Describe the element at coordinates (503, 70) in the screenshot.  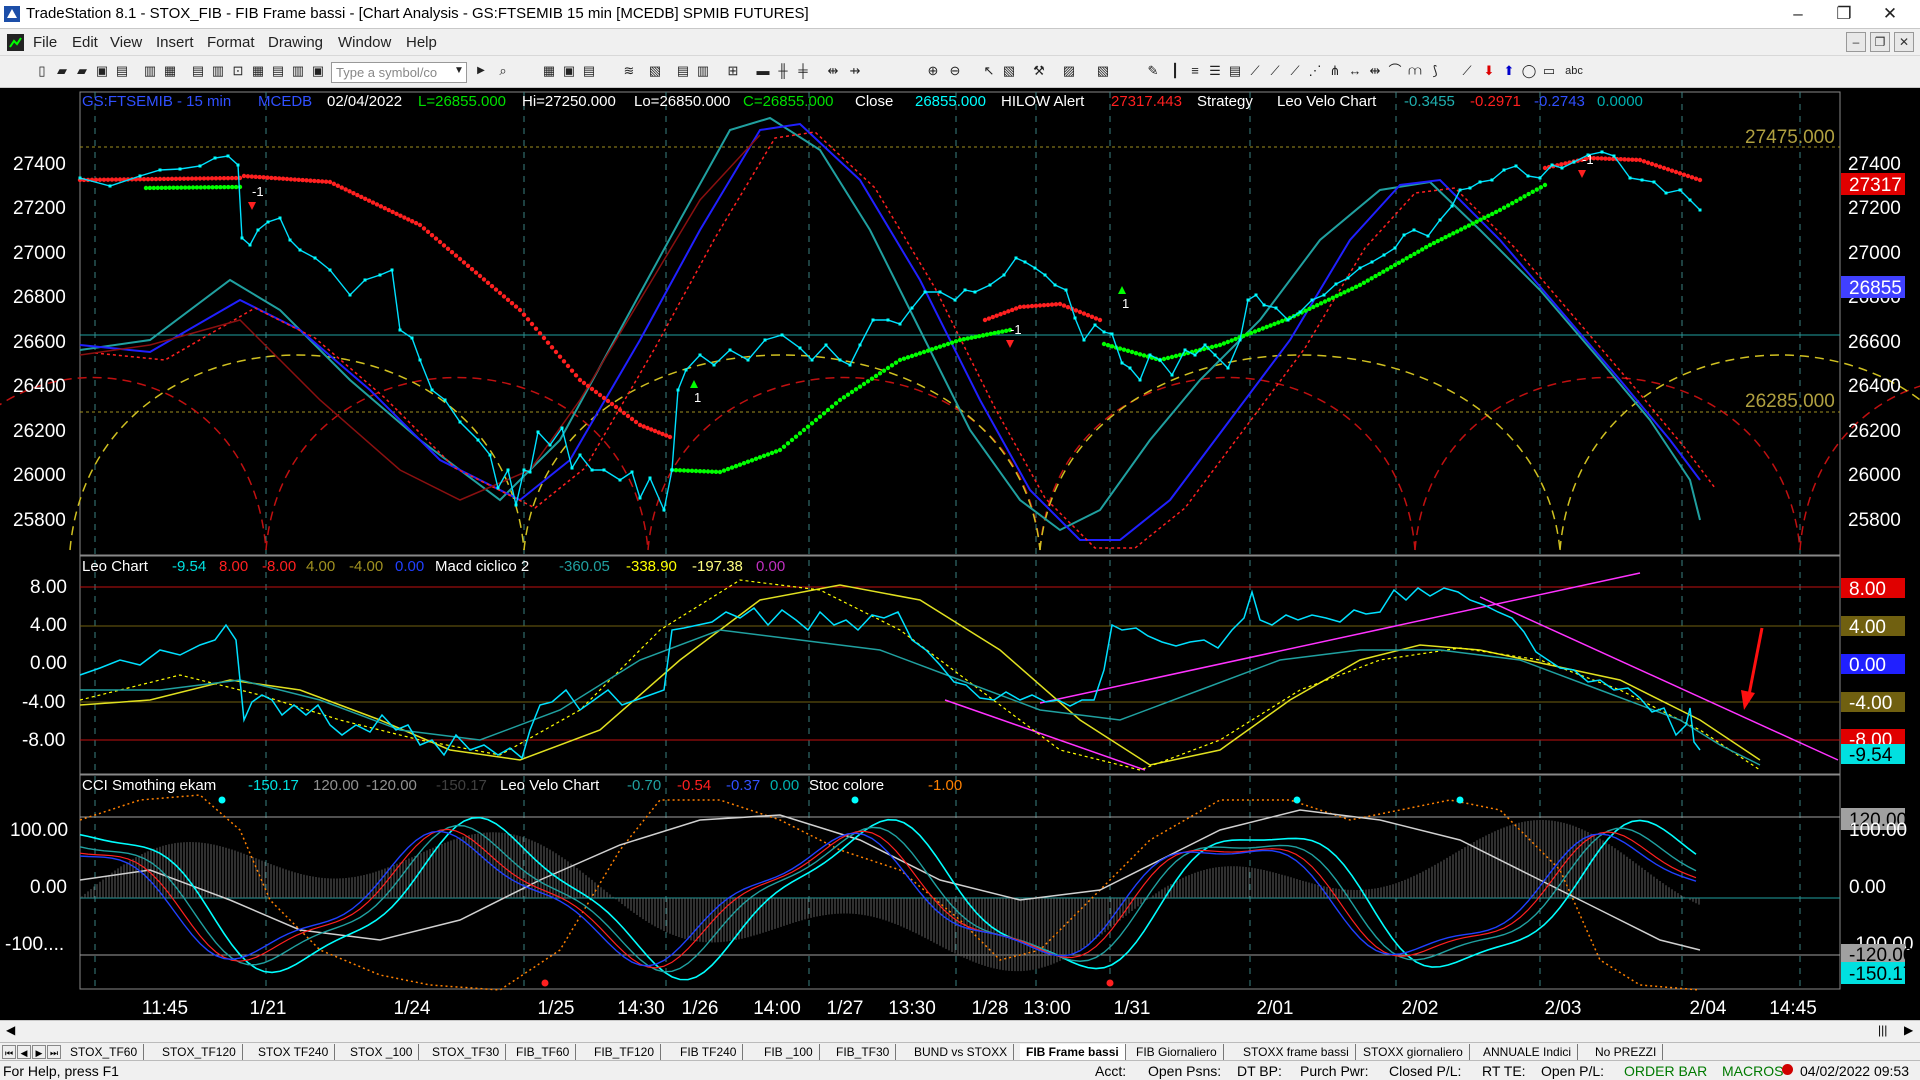
I see `symbol-lookup-icon: ⌕` at that location.